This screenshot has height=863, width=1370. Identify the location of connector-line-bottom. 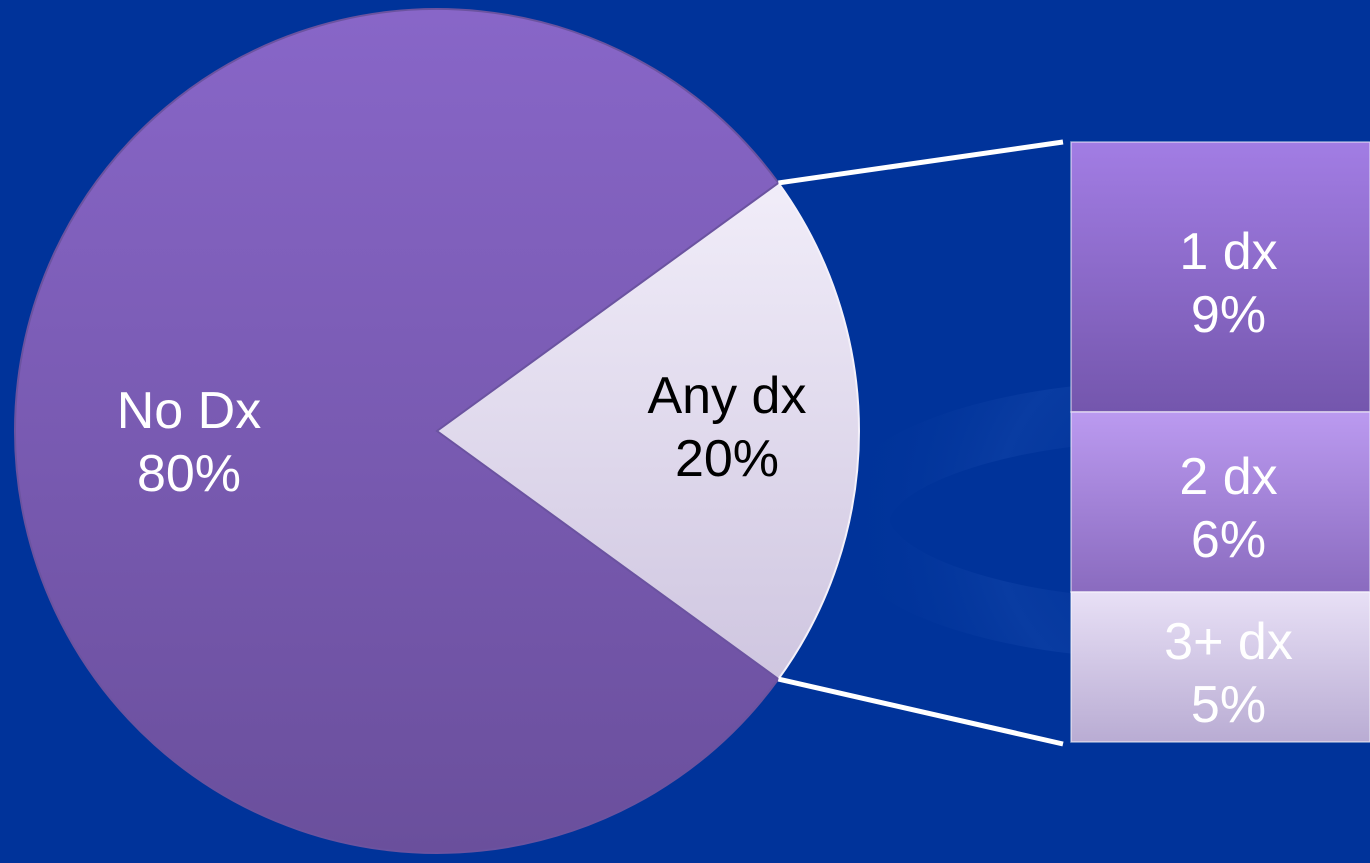
(920, 711).